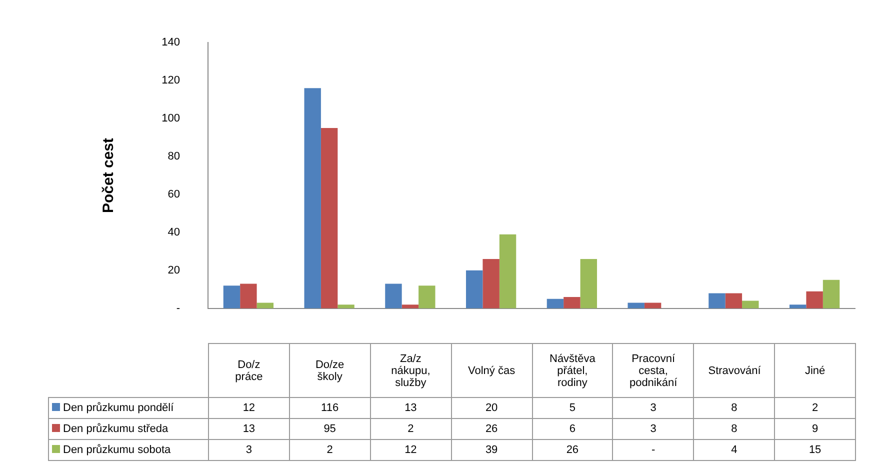 The image size is (873, 469). I want to click on data-label: 15, so click(815, 450).